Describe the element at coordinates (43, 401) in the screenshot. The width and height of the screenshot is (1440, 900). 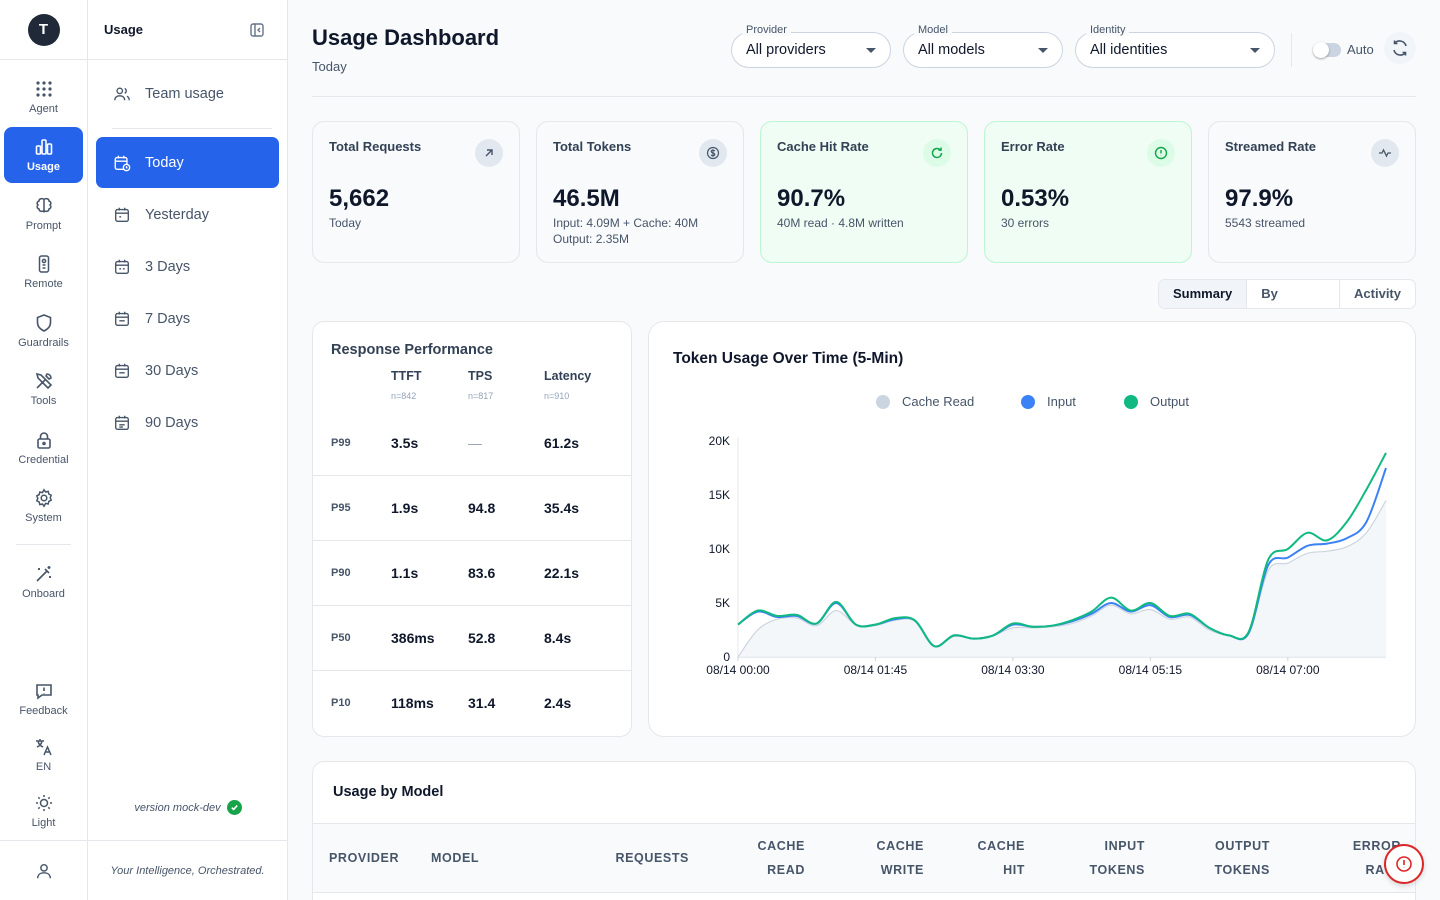
I see `rail-label: Tools` at that location.